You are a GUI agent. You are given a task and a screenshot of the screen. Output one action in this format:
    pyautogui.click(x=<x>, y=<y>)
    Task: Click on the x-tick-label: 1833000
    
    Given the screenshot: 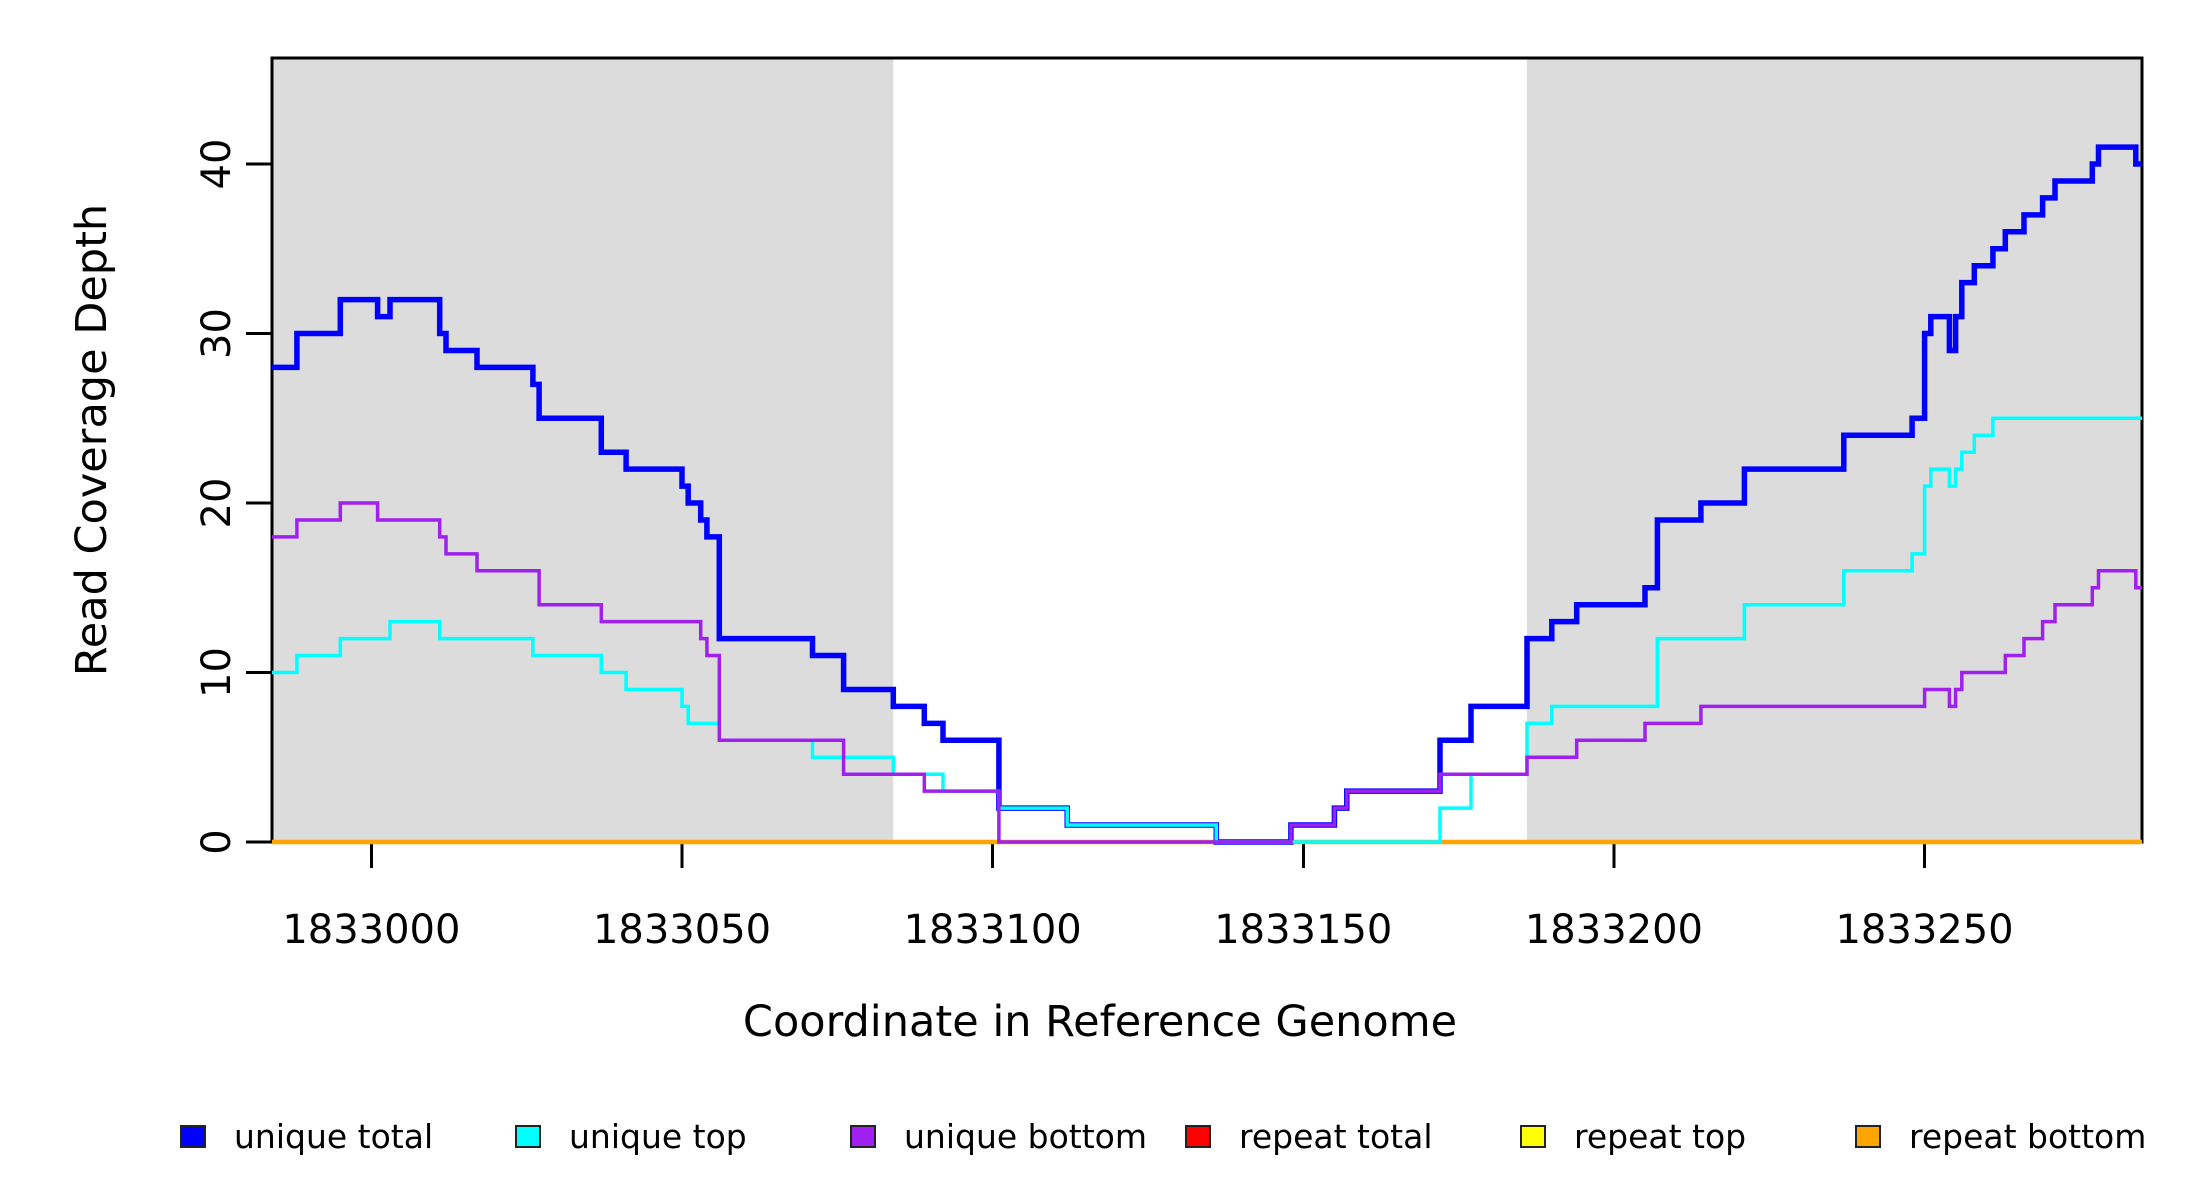 What is the action you would take?
    pyautogui.click(x=371, y=930)
    